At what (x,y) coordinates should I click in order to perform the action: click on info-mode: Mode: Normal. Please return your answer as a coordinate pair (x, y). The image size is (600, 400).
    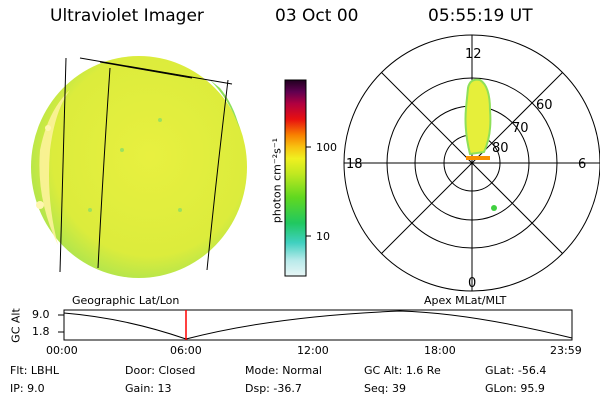
    Looking at the image, I should click on (283, 370).